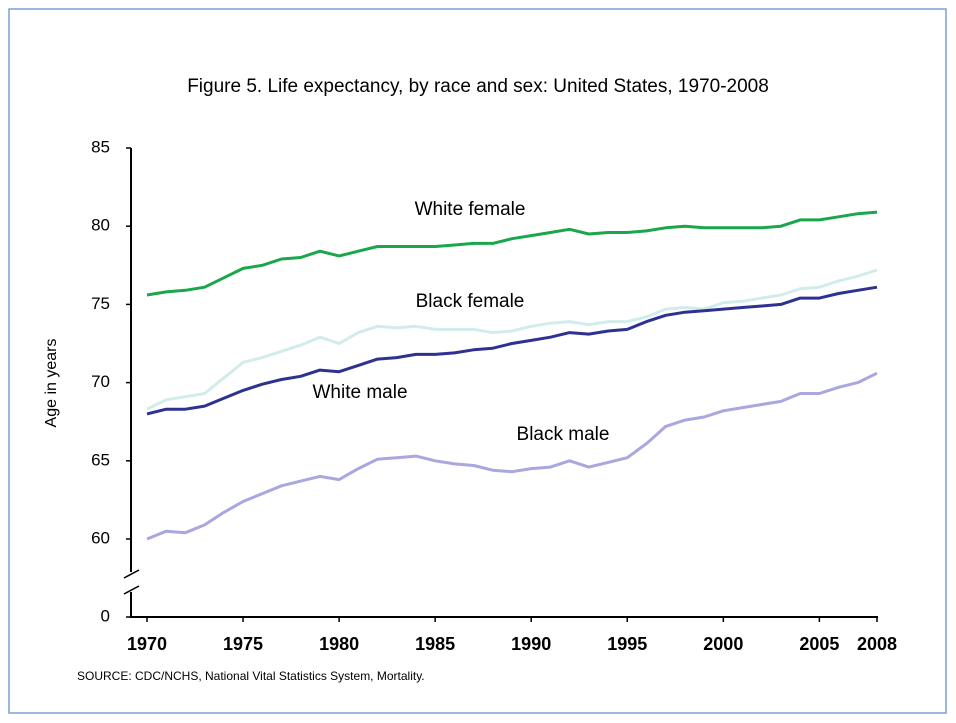  I want to click on y-tick-label: 60, so click(100, 537).